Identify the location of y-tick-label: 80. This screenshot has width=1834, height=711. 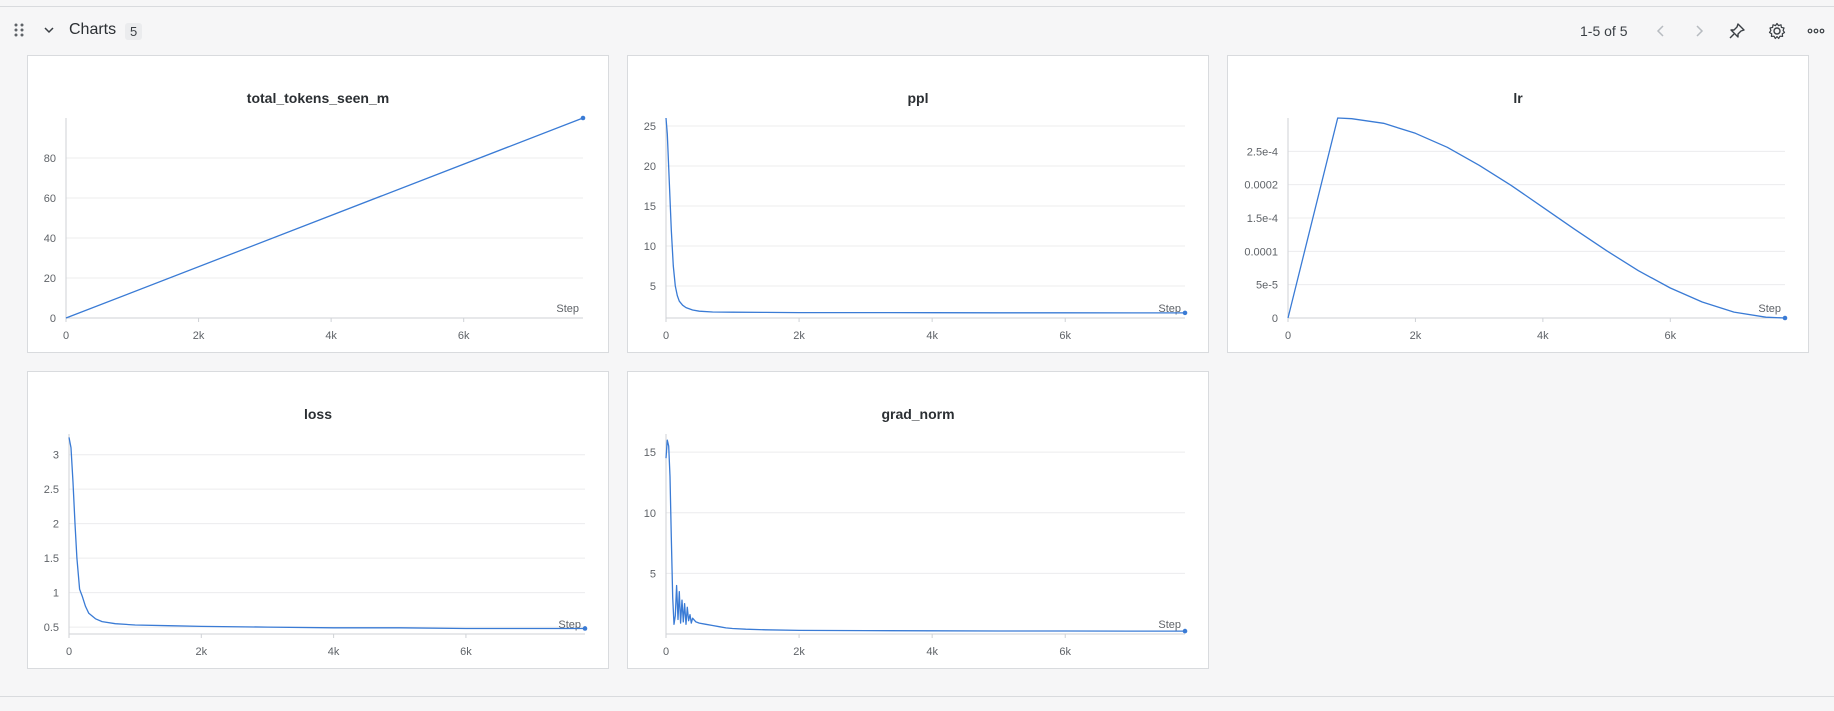
(50, 159).